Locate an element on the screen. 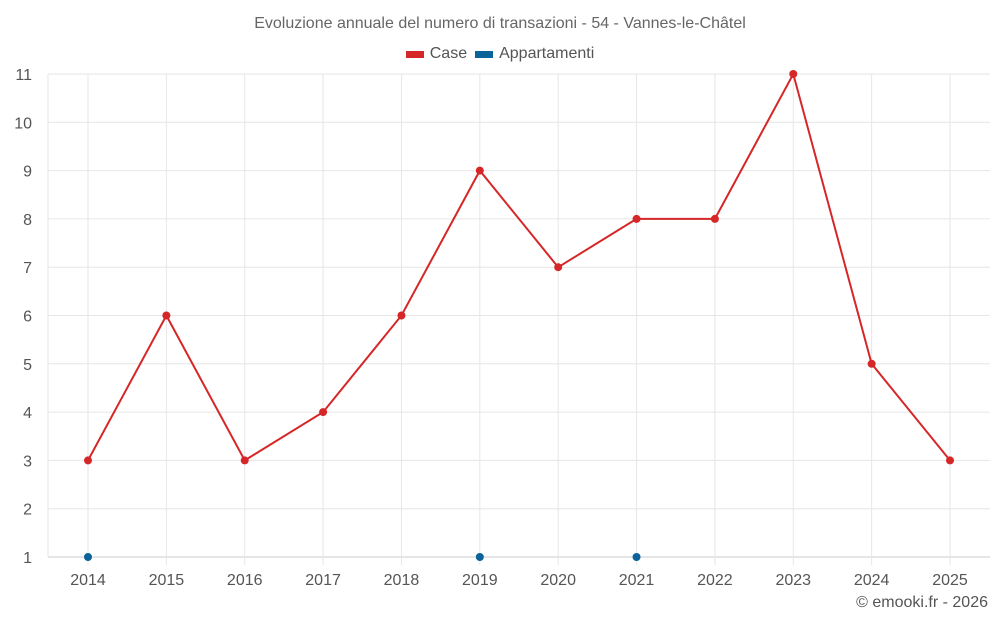  x-tick-label: 2016 is located at coordinates (245, 580).